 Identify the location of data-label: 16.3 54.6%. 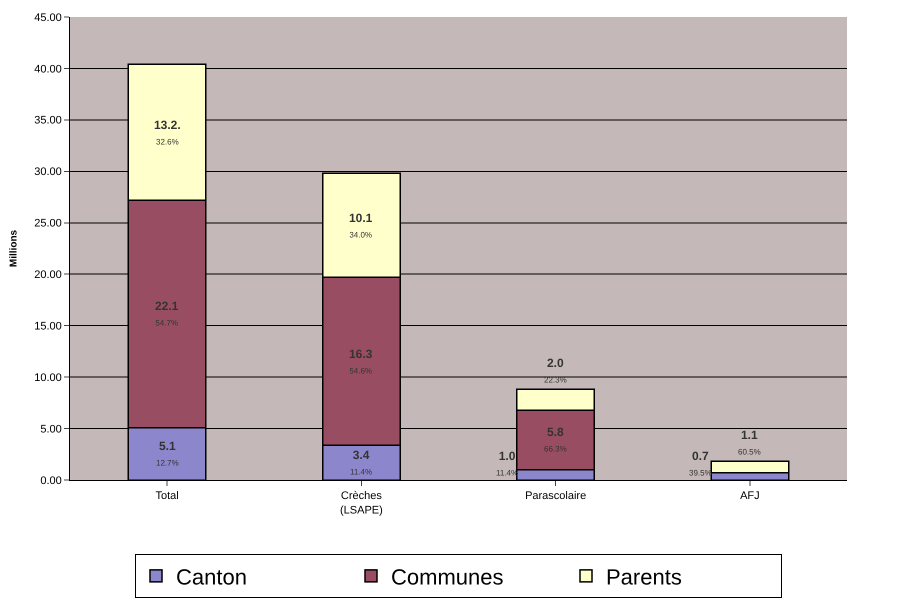
(361, 361).